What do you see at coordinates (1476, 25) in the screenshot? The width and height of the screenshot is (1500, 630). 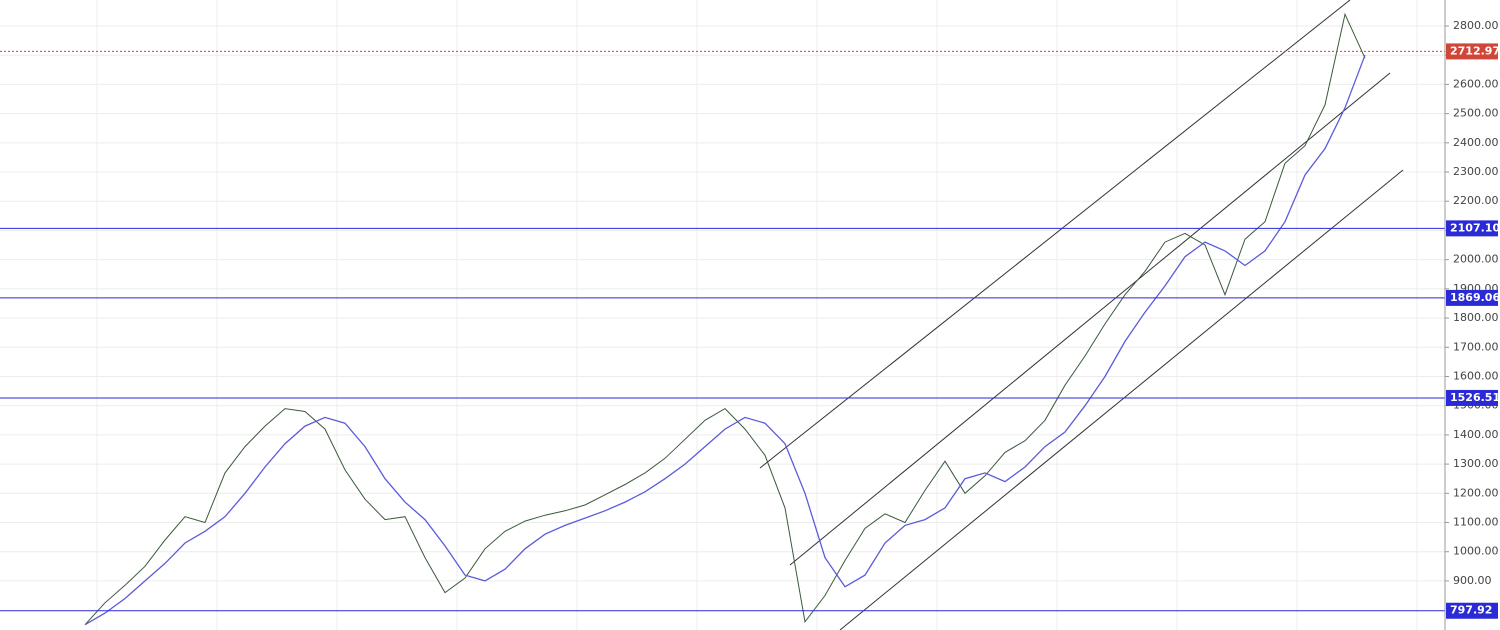 I see `y-tick-label: 2800.00` at bounding box center [1476, 25].